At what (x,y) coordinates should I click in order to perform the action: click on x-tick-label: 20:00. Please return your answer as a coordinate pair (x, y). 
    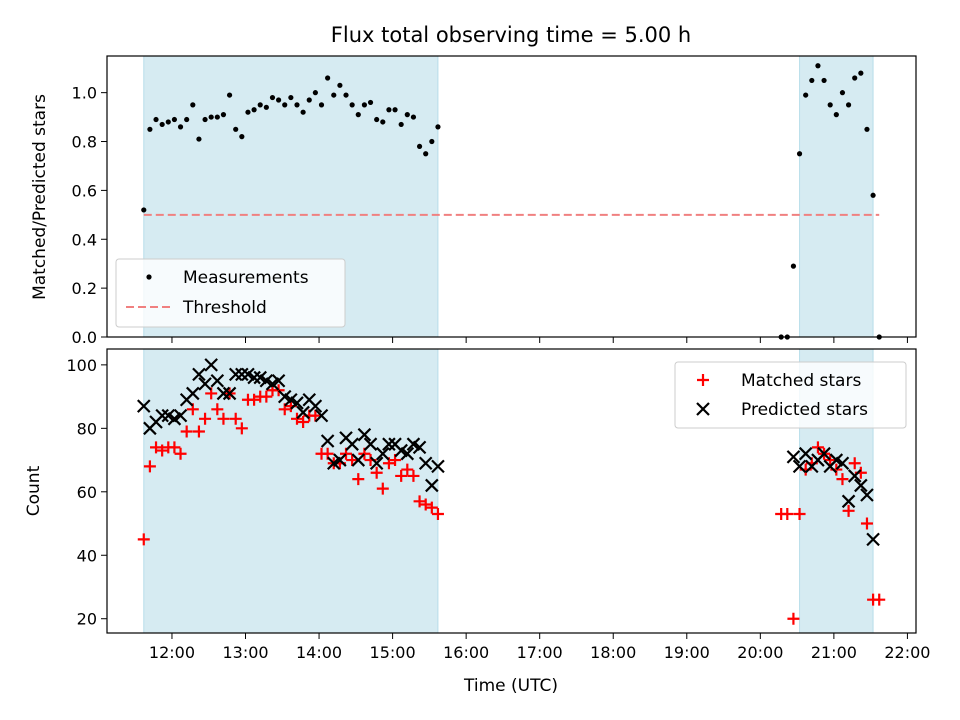
    Looking at the image, I should click on (760, 652).